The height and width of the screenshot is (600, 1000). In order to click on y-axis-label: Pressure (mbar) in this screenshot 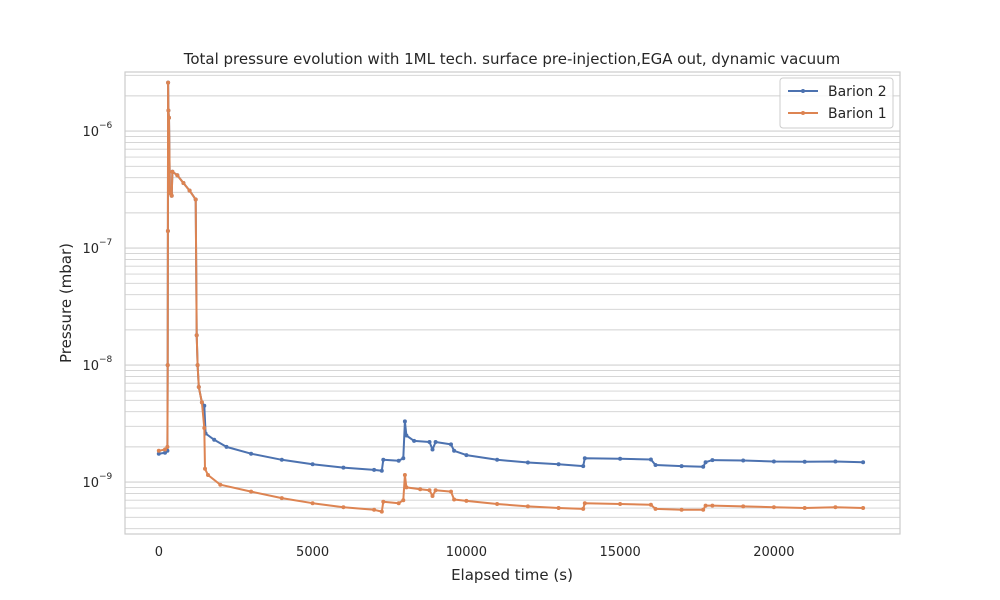, I will do `click(66, 303)`.